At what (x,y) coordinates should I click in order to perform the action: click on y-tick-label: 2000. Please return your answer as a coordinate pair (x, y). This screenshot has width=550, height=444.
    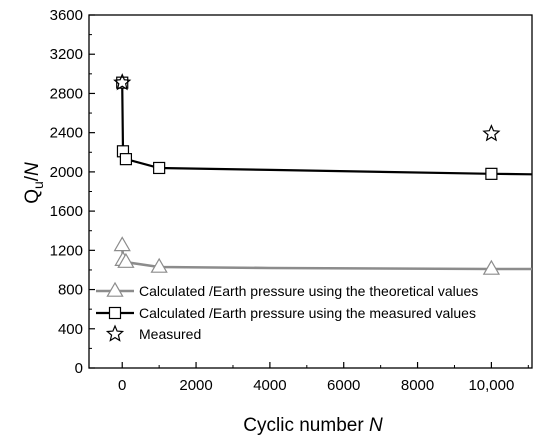
    Looking at the image, I should click on (66, 172).